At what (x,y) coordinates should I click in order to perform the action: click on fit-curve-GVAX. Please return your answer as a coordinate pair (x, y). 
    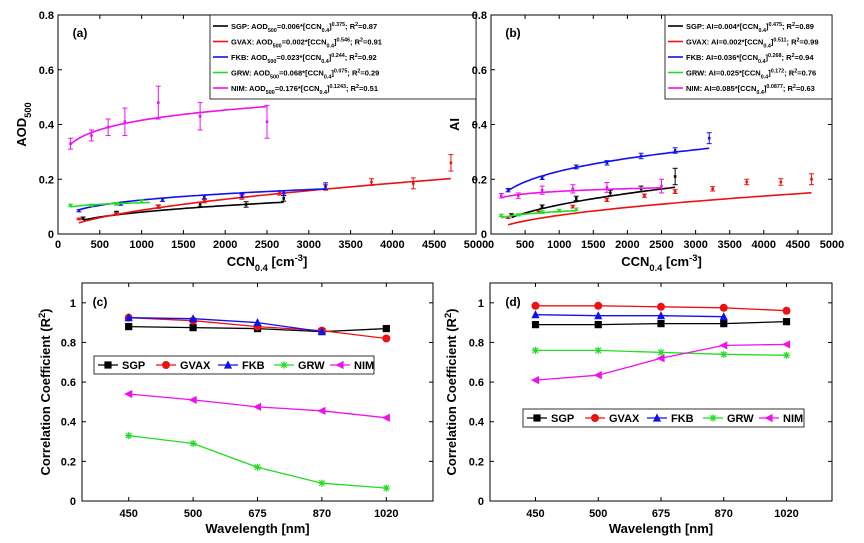
    Looking at the image, I should click on (264, 200).